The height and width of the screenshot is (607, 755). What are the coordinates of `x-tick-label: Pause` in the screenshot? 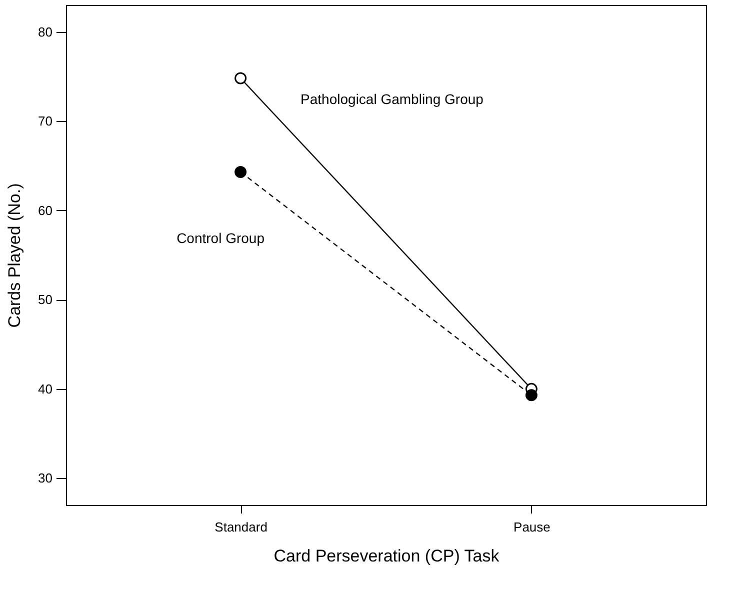 It's located at (532, 527).